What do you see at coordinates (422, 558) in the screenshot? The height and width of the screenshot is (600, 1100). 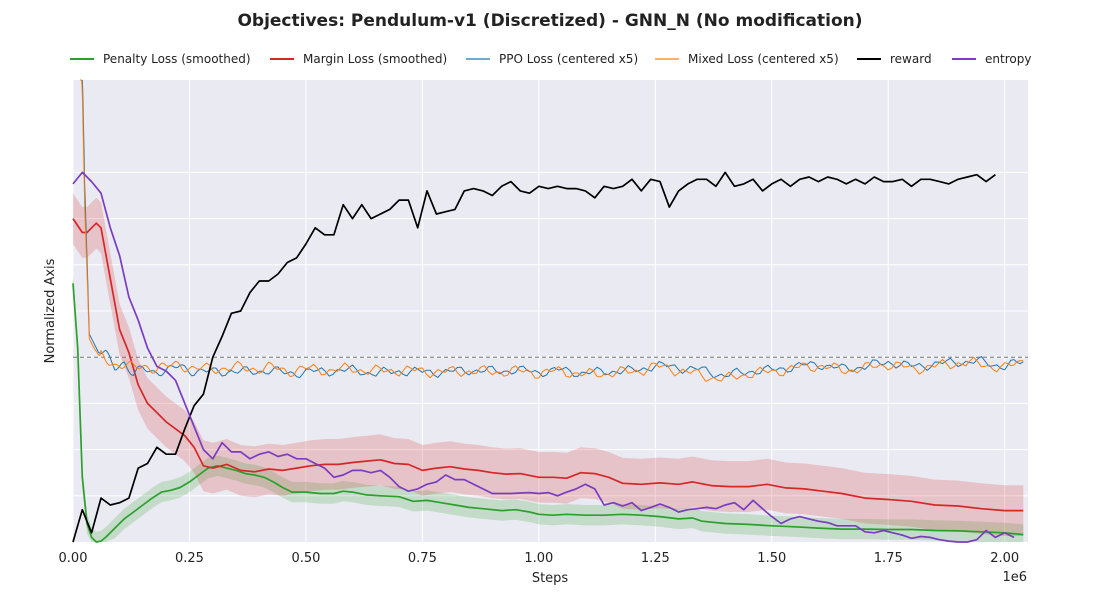 I see `x-tick-label: 0.75` at bounding box center [422, 558].